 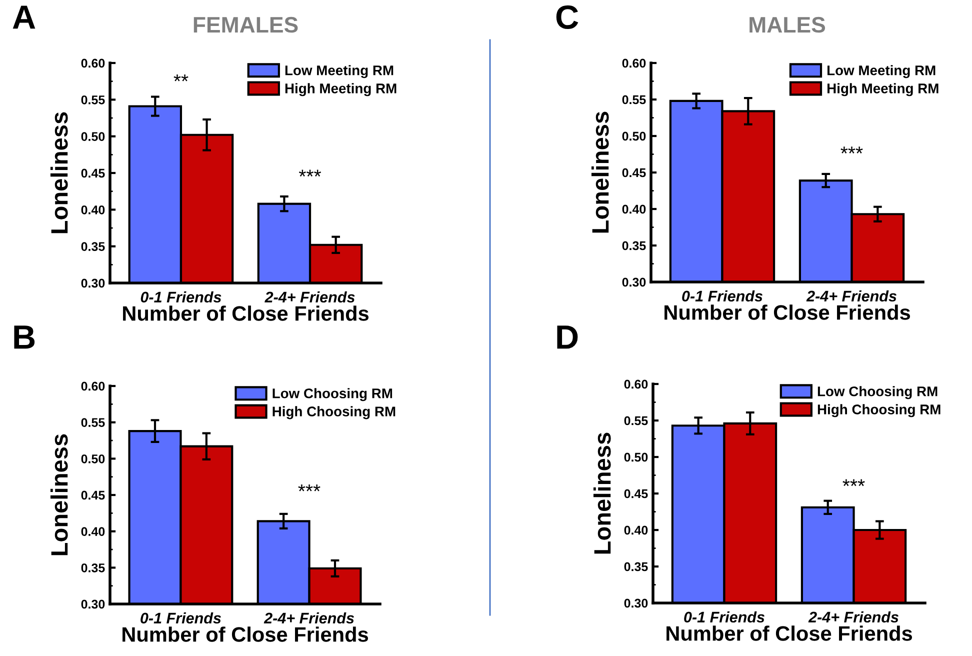 I want to click on chart-title: FEMALES, so click(x=246, y=24).